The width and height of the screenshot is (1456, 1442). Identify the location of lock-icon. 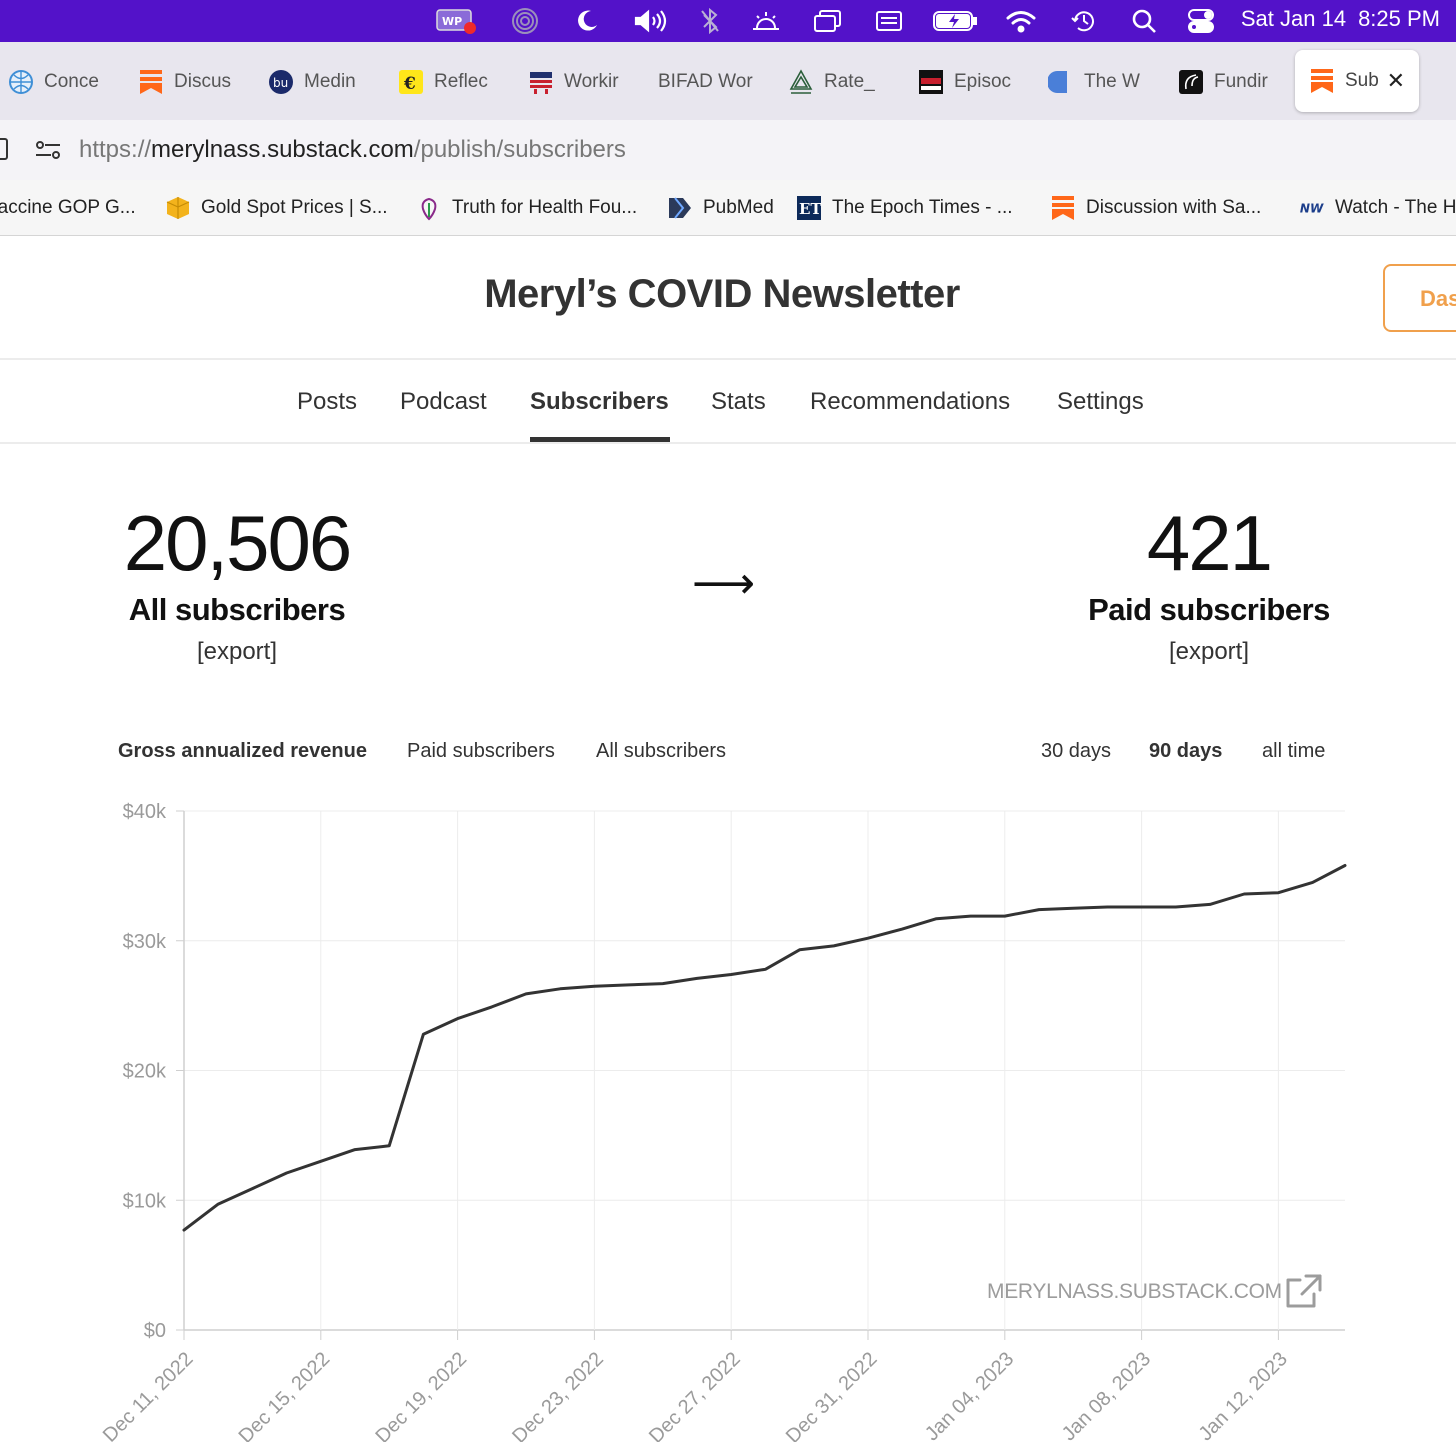
(4, 149).